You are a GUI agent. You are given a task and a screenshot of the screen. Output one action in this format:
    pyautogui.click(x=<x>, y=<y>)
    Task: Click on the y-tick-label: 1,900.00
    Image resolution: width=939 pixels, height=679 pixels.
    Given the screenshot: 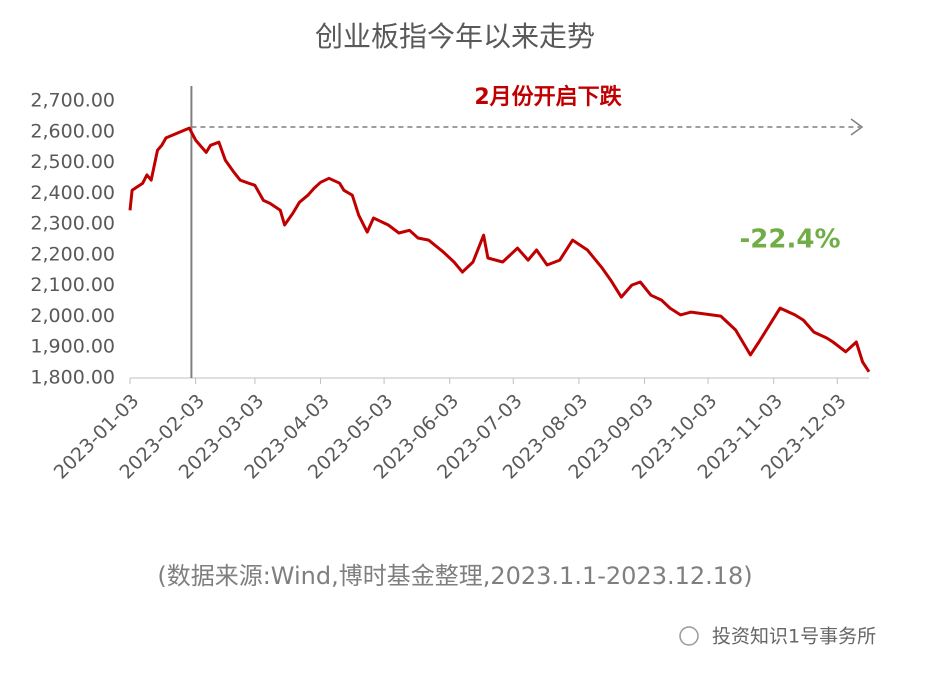 What is the action you would take?
    pyautogui.click(x=72, y=347)
    